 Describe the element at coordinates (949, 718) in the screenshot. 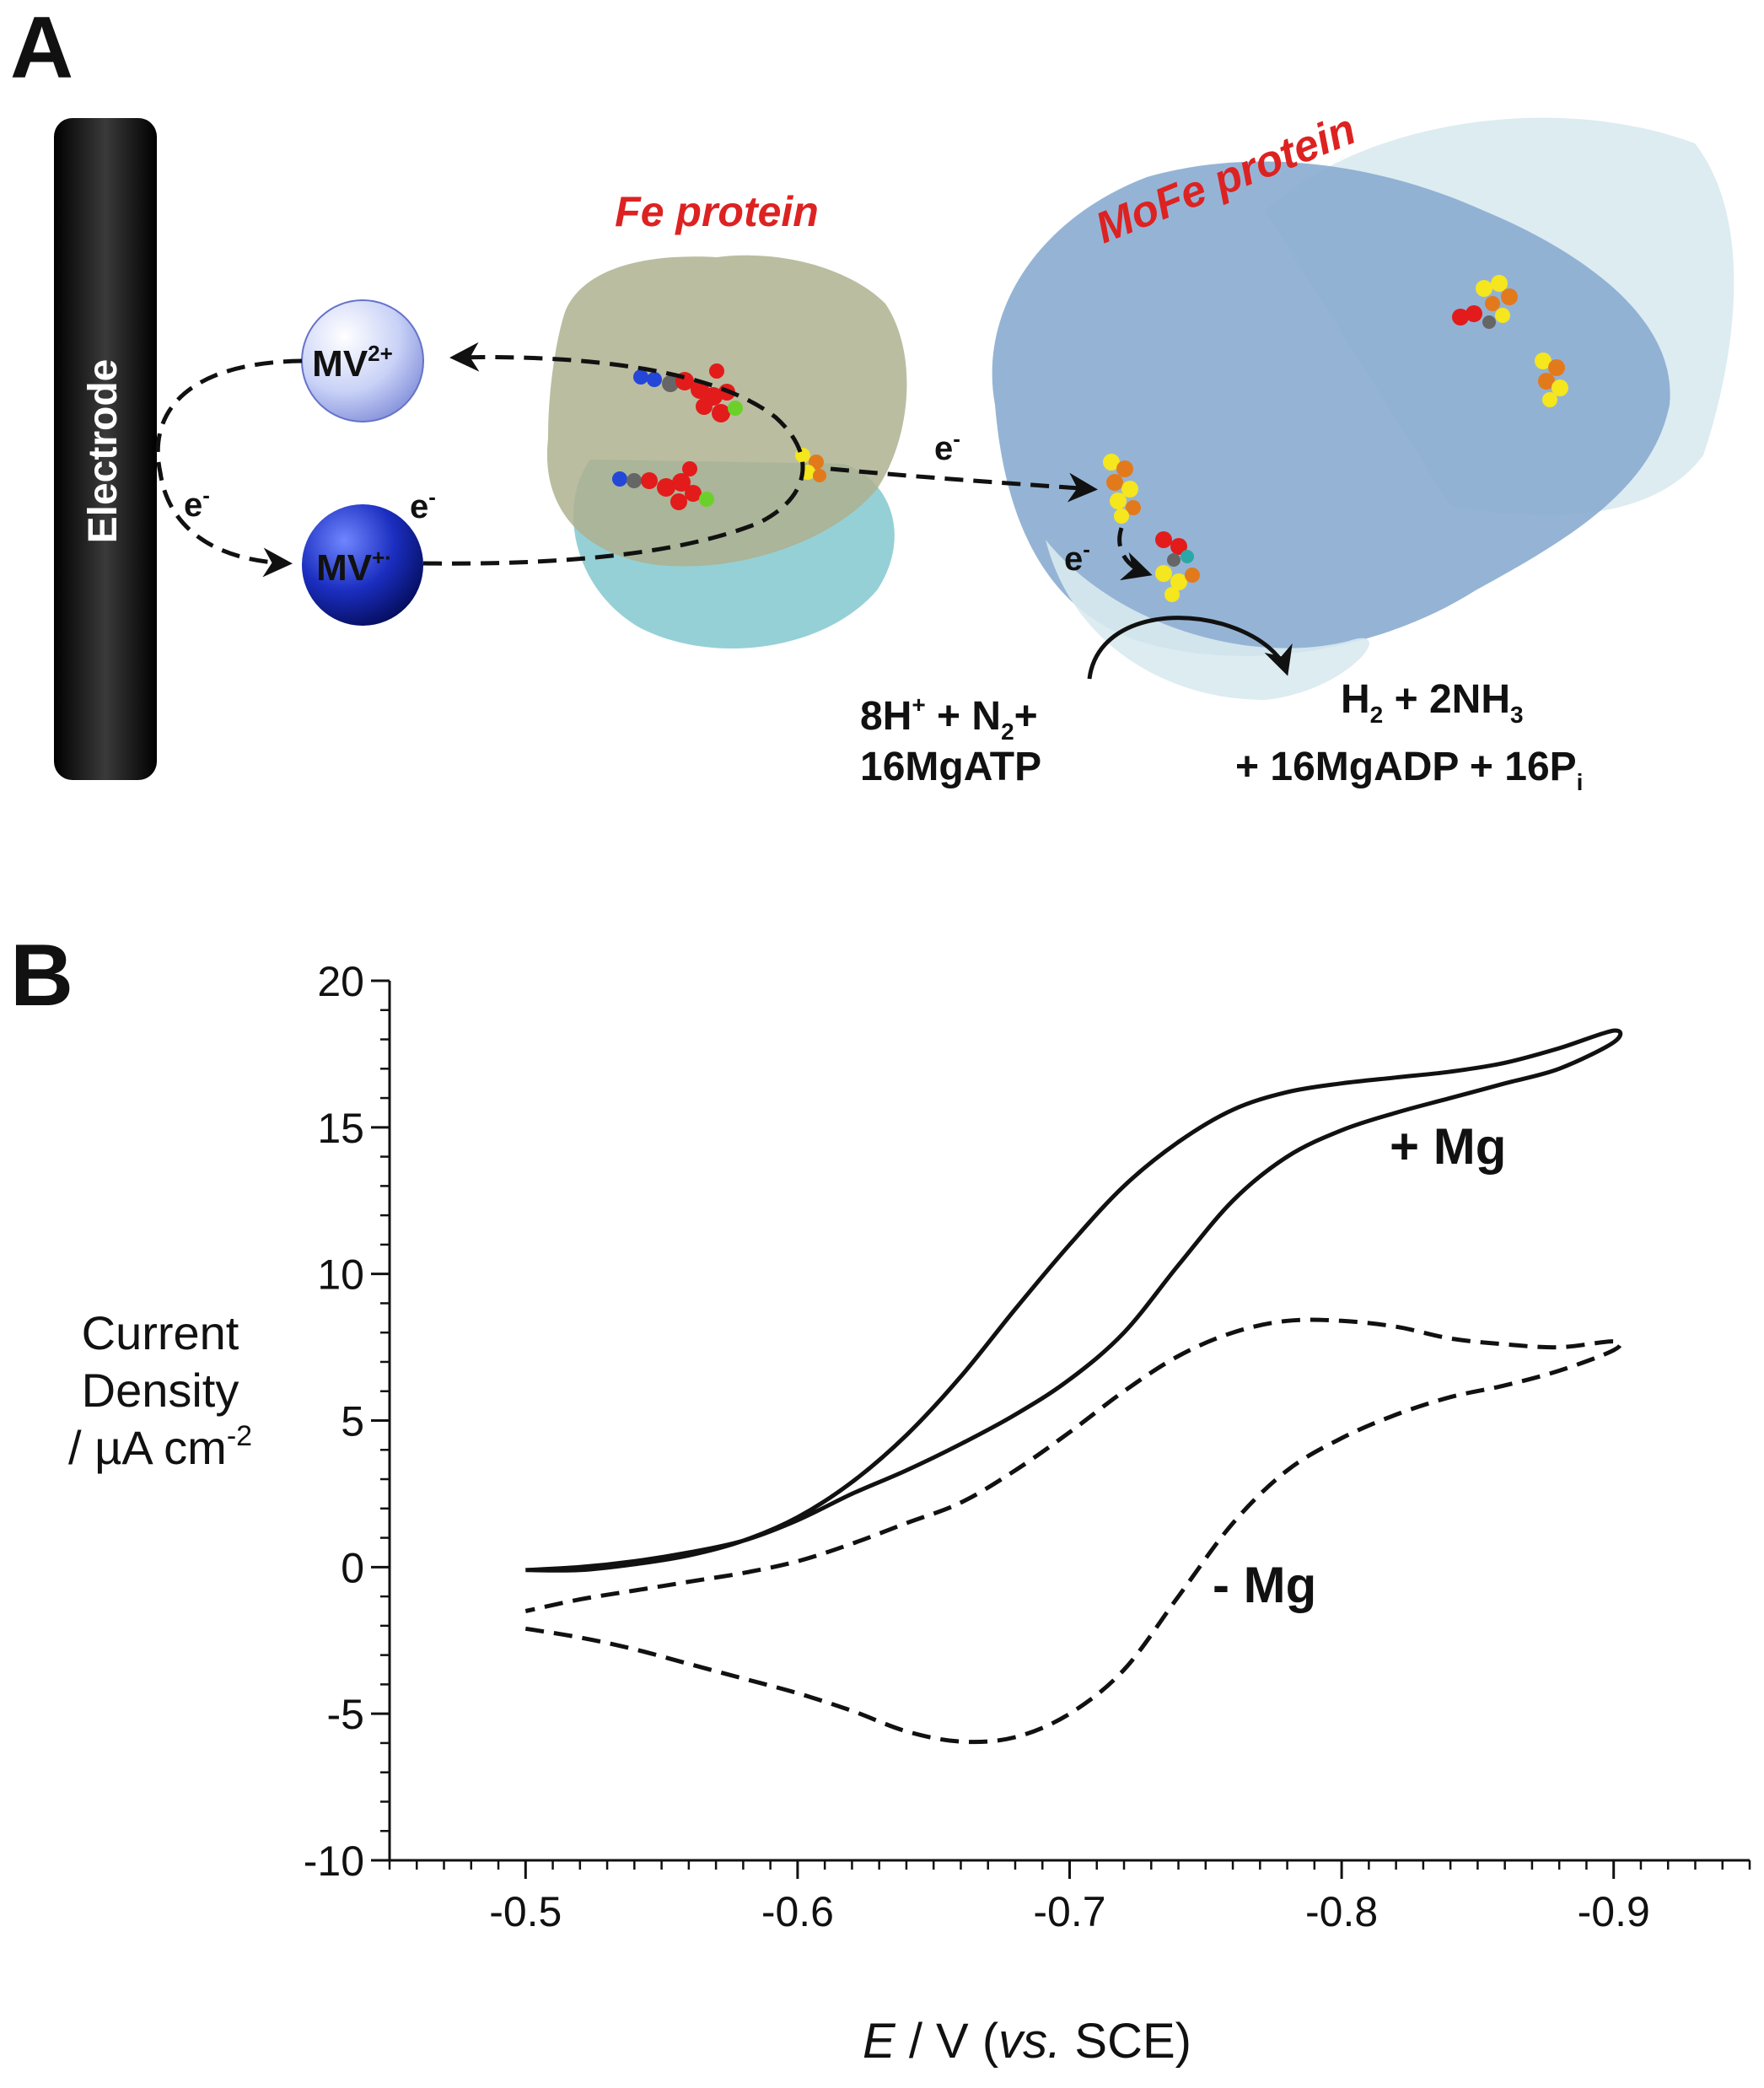

I see `svg-text: 8H+ + N2+` at that location.